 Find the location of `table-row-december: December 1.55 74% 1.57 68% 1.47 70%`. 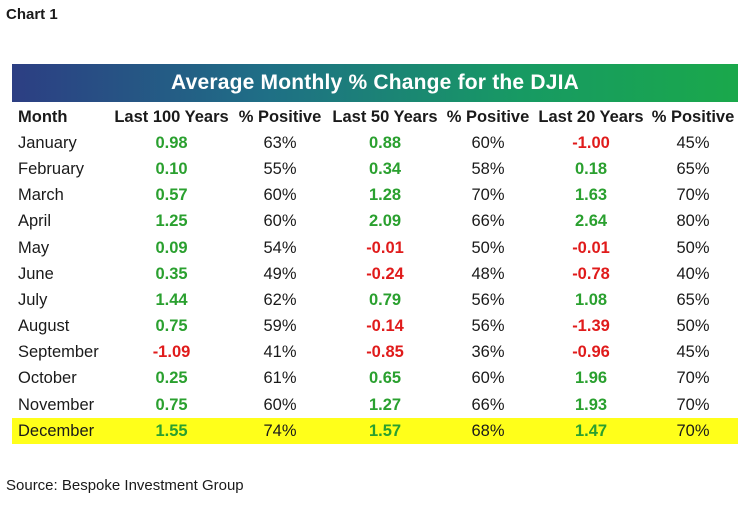

table-row-december: December 1.55 74% 1.57 68% 1.47 70% is located at coordinates (375, 431).